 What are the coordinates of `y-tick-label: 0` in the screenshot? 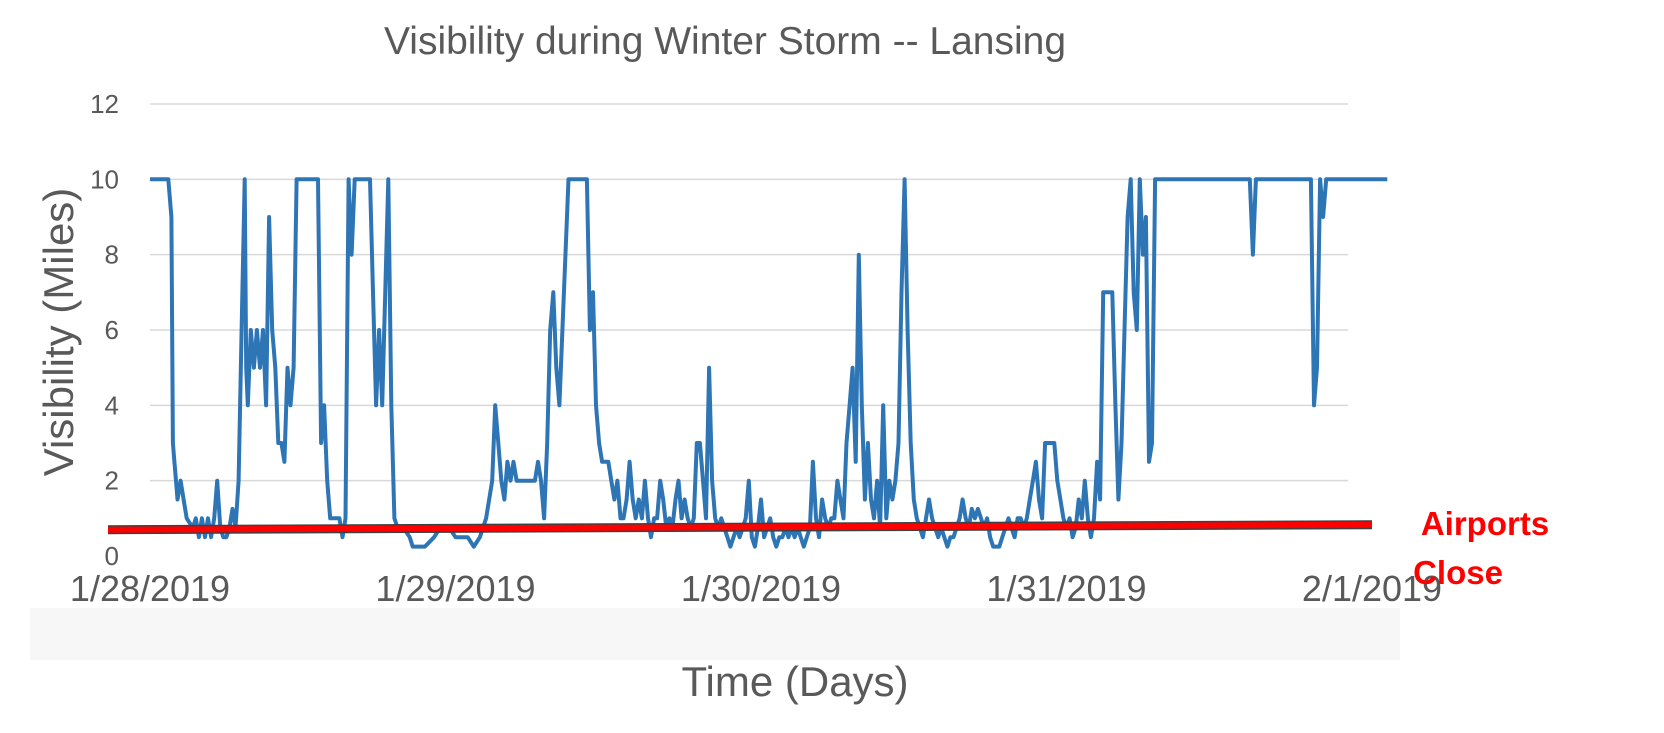 It's located at (112, 556).